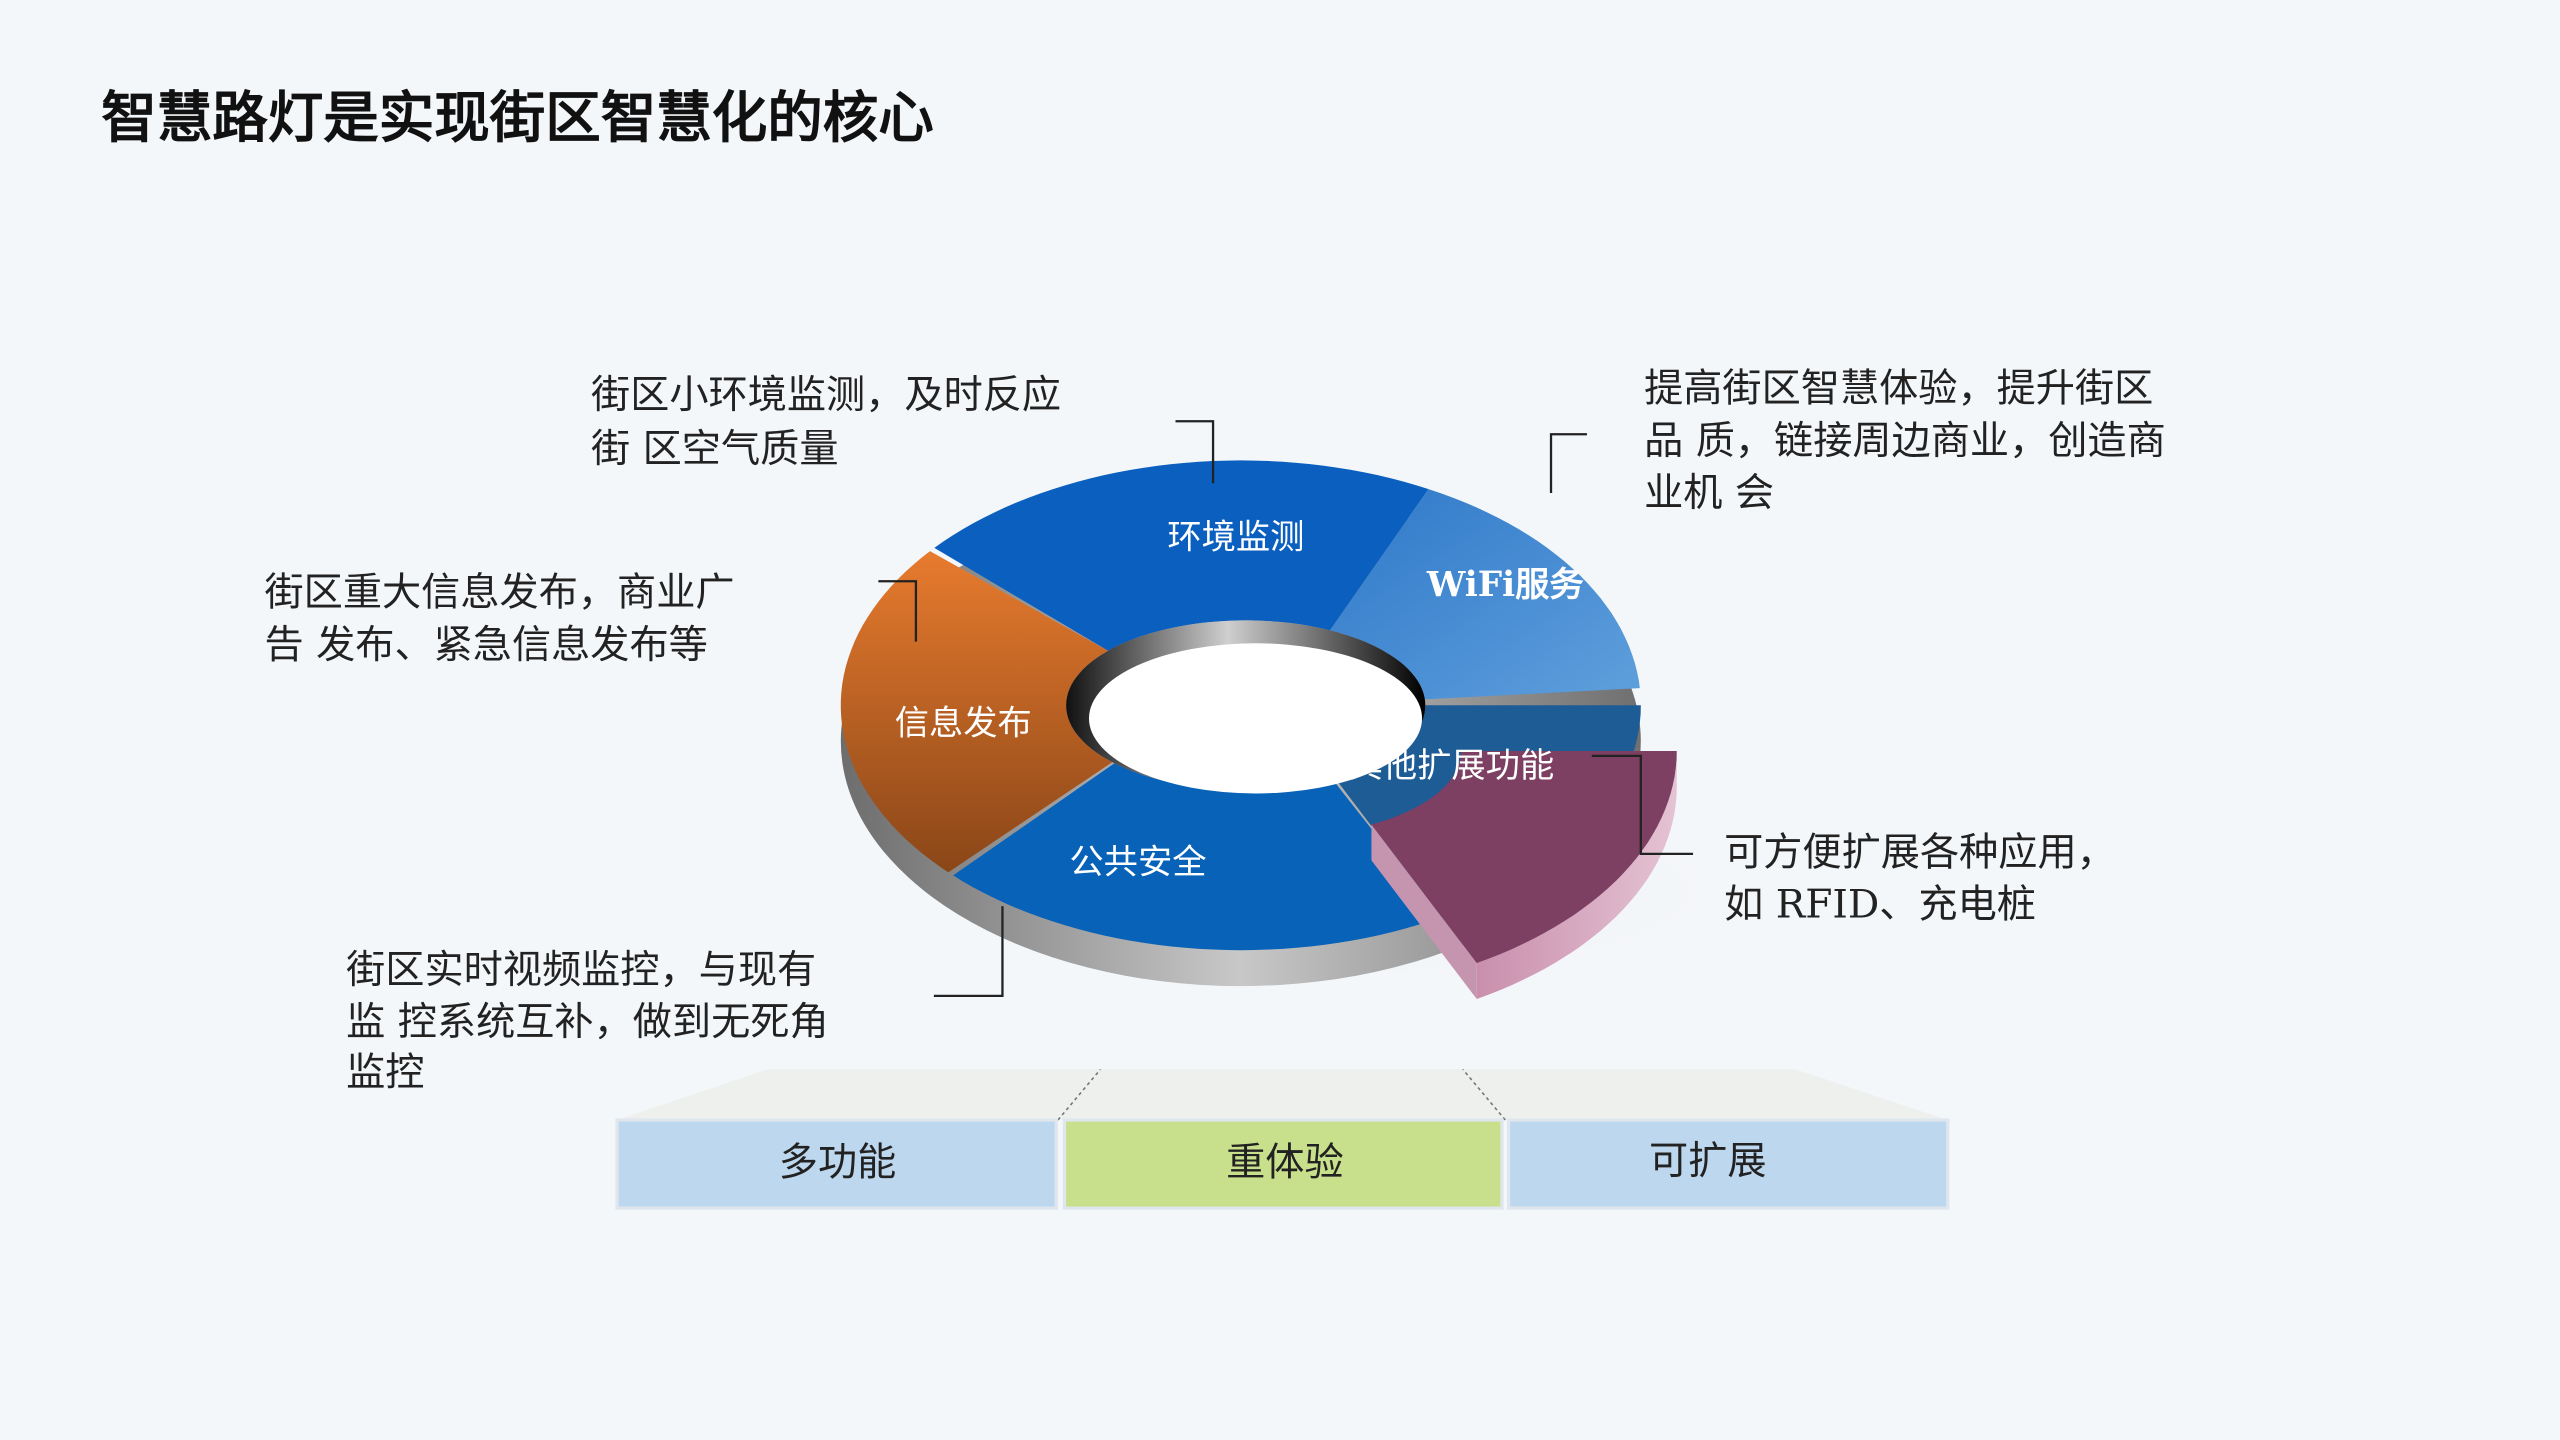 This screenshot has height=1440, width=2560. Describe the element at coordinates (1452, 766) in the screenshot. I see `segment-label-ext: 其他扩展功能` at that location.